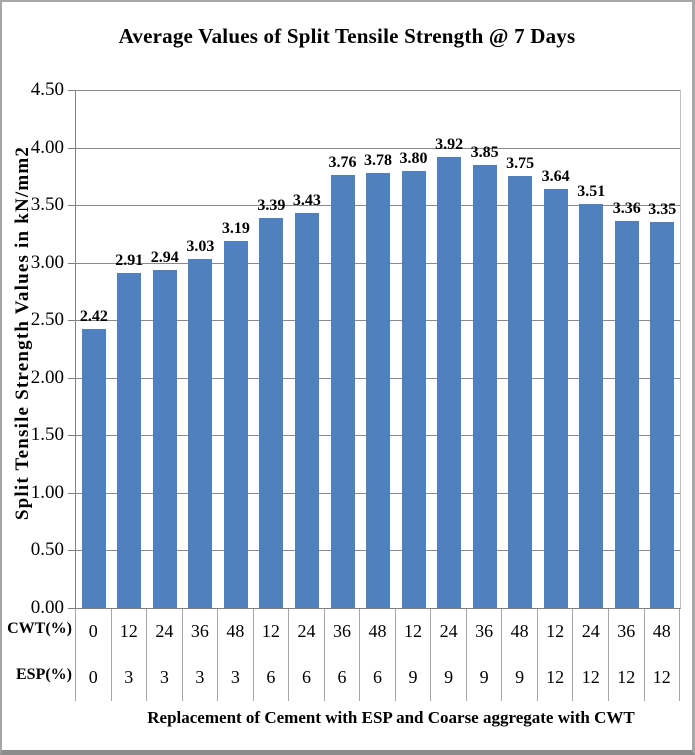 The image size is (695, 755). I want to click on row-header-cwt: CWT(%), so click(39, 628).